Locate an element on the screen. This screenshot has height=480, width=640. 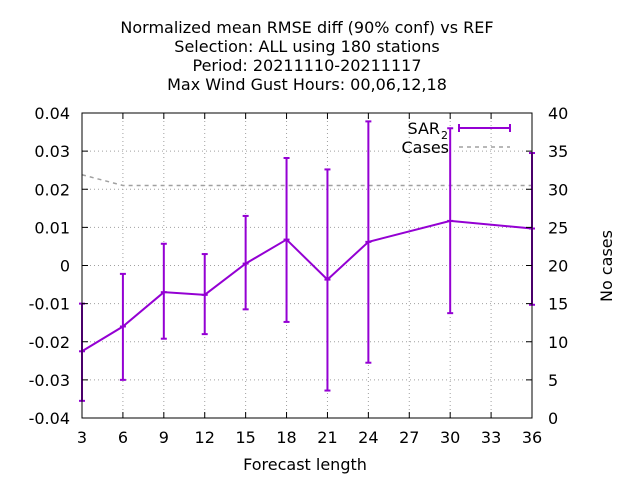
legend-entry-sar2: SAR 2 is located at coordinates (459, 130).